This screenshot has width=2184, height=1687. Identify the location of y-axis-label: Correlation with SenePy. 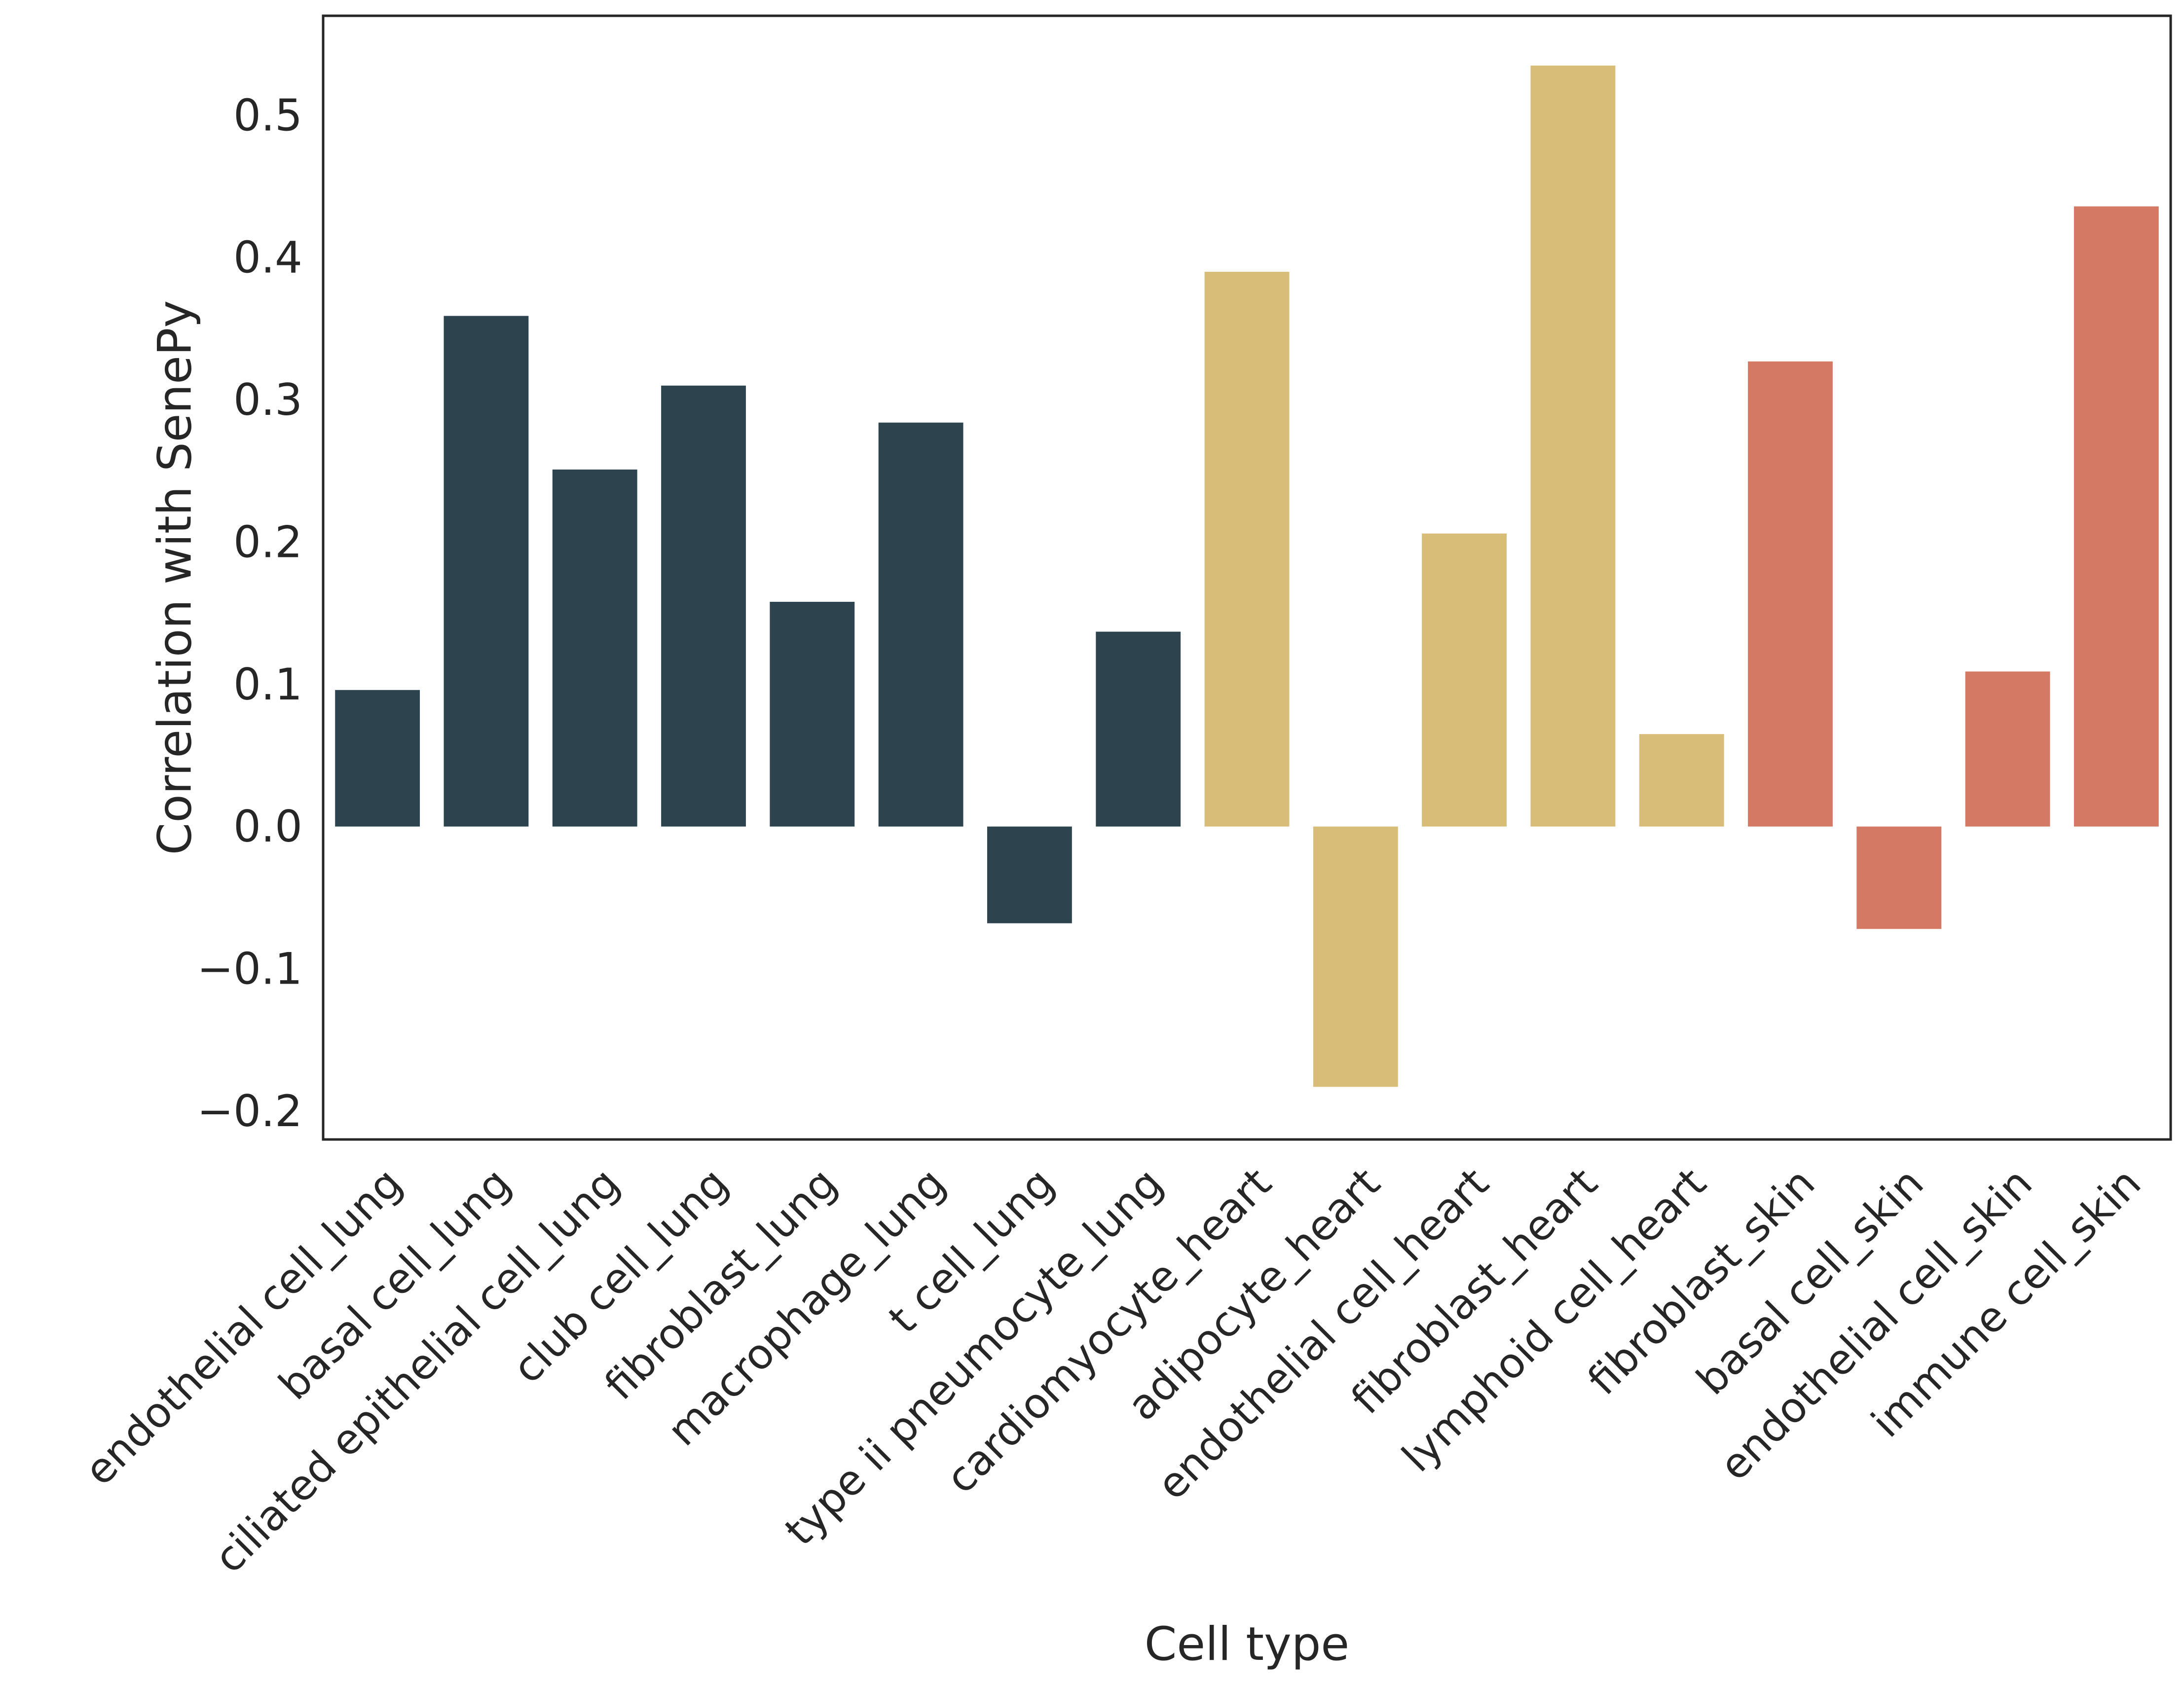
(175, 577).